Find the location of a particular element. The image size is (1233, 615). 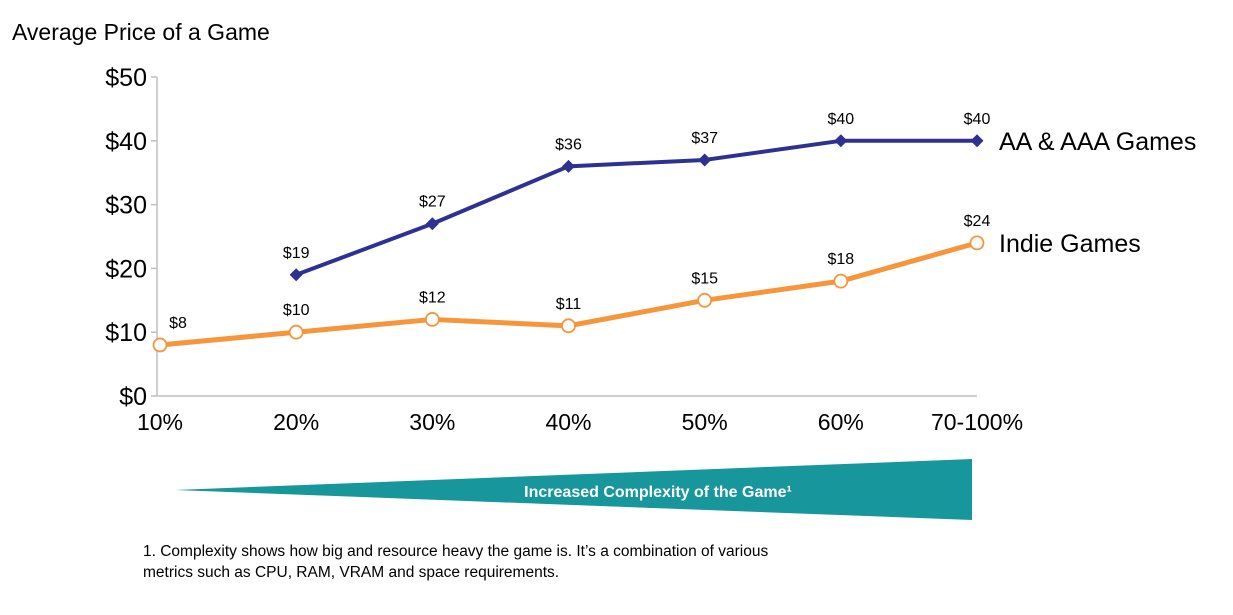

x-tick-label: 60% is located at coordinates (841, 422).